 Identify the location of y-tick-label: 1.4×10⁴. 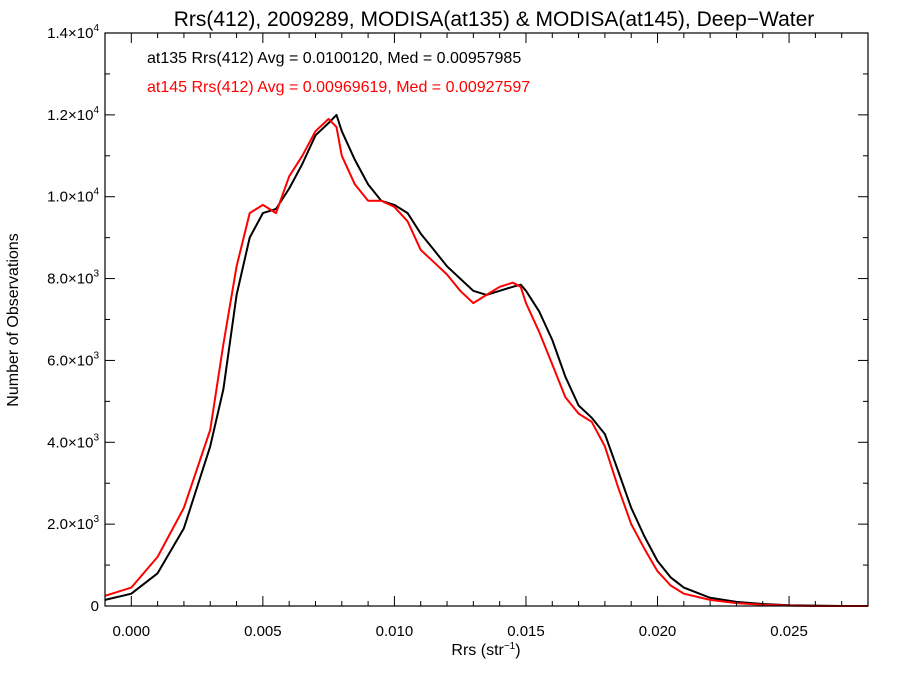
(73, 32).